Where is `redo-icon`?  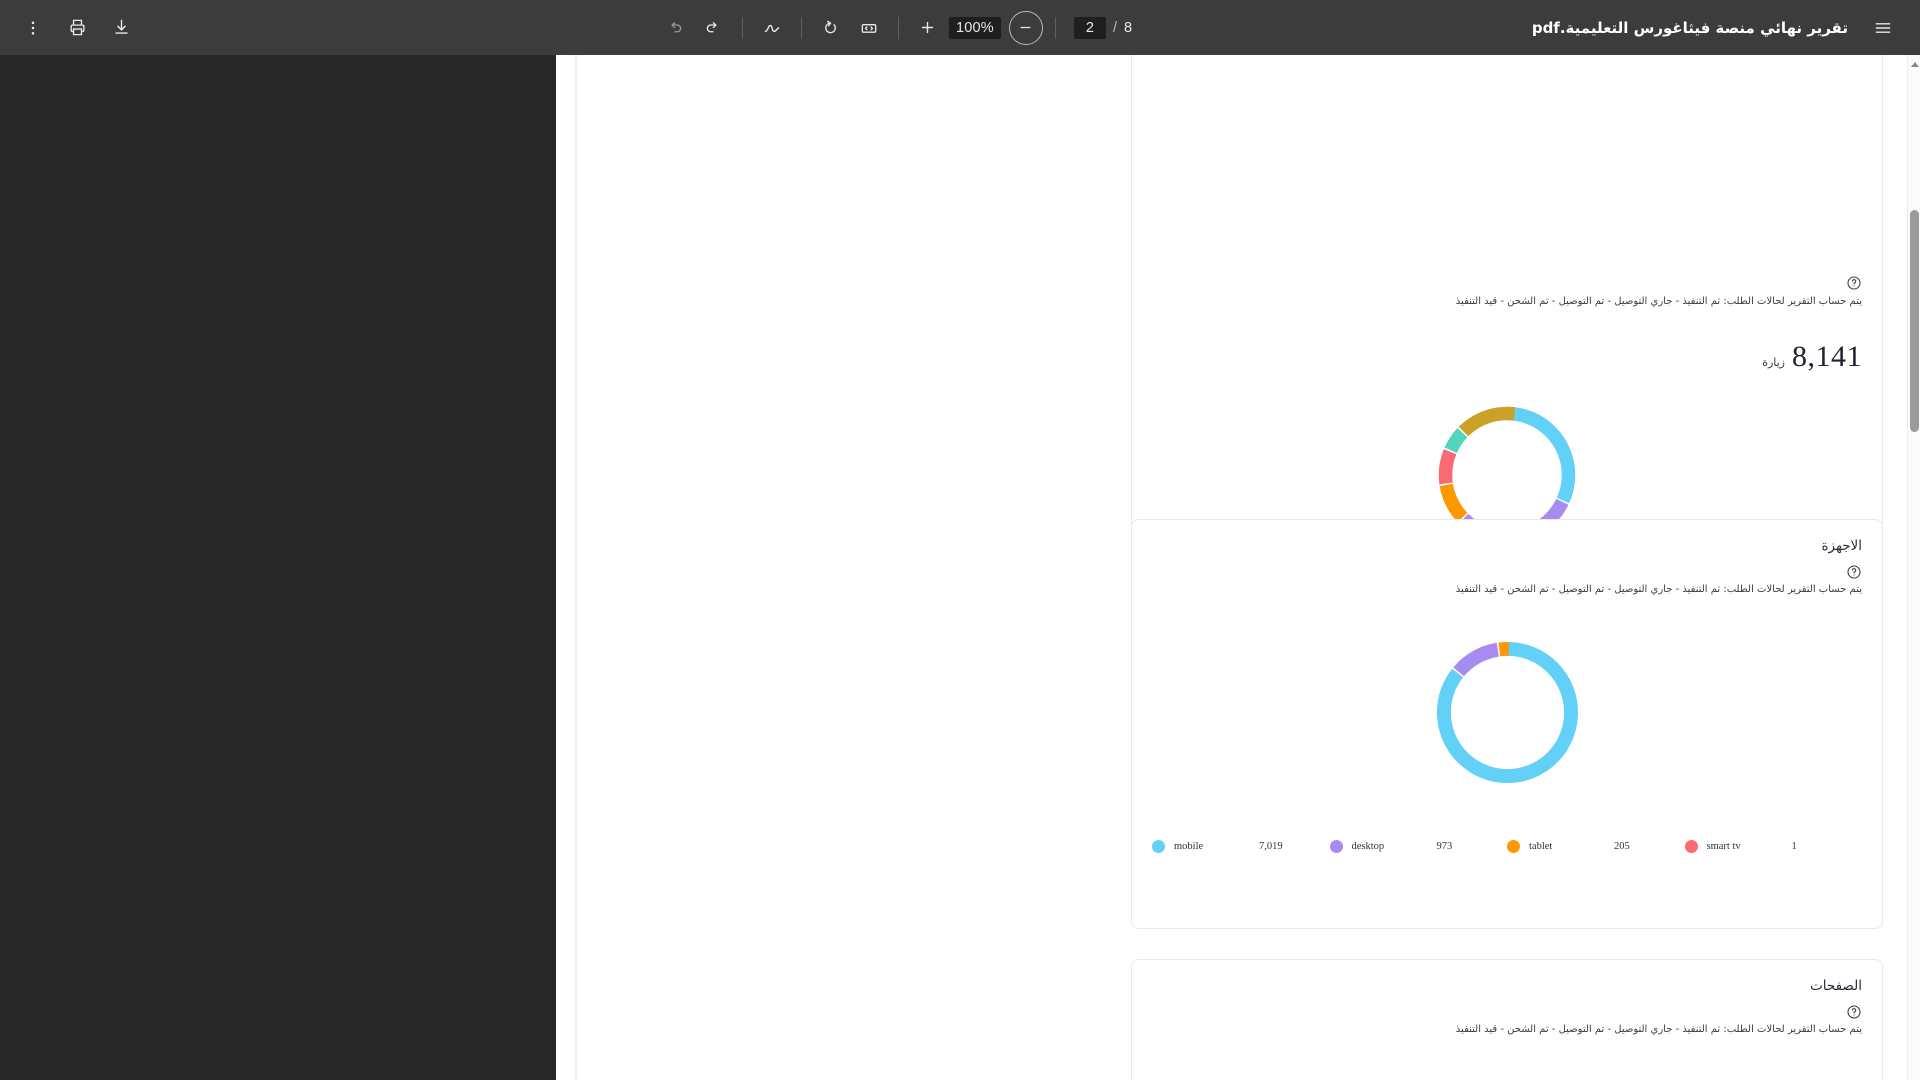 redo-icon is located at coordinates (711, 26).